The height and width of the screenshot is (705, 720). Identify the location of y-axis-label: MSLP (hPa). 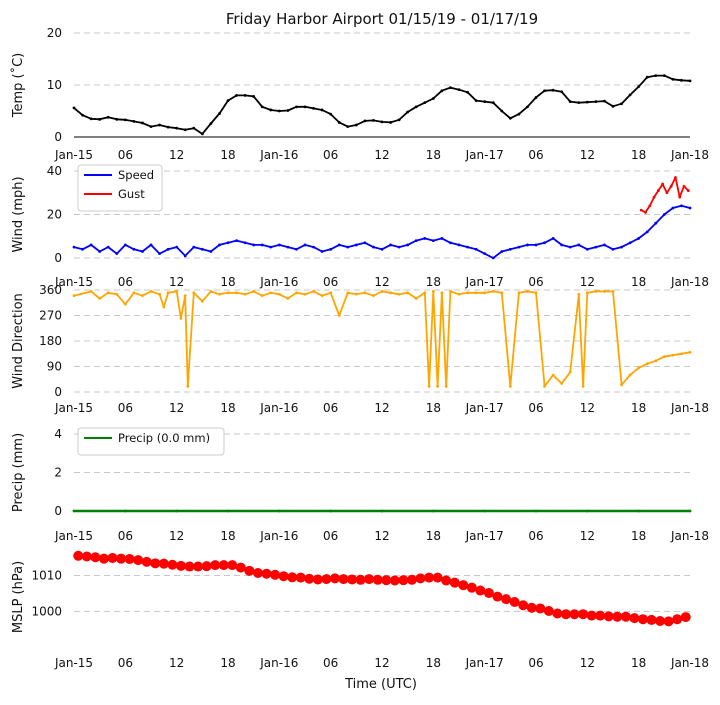
(18, 597).